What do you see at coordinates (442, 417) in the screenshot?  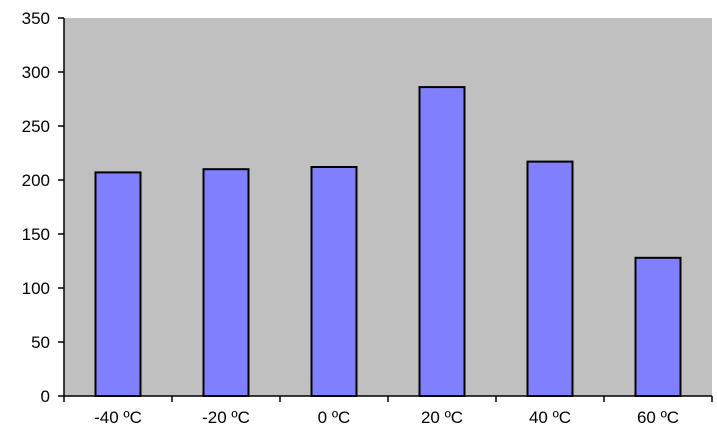 I see `x-tick-label: 20 ºC` at bounding box center [442, 417].